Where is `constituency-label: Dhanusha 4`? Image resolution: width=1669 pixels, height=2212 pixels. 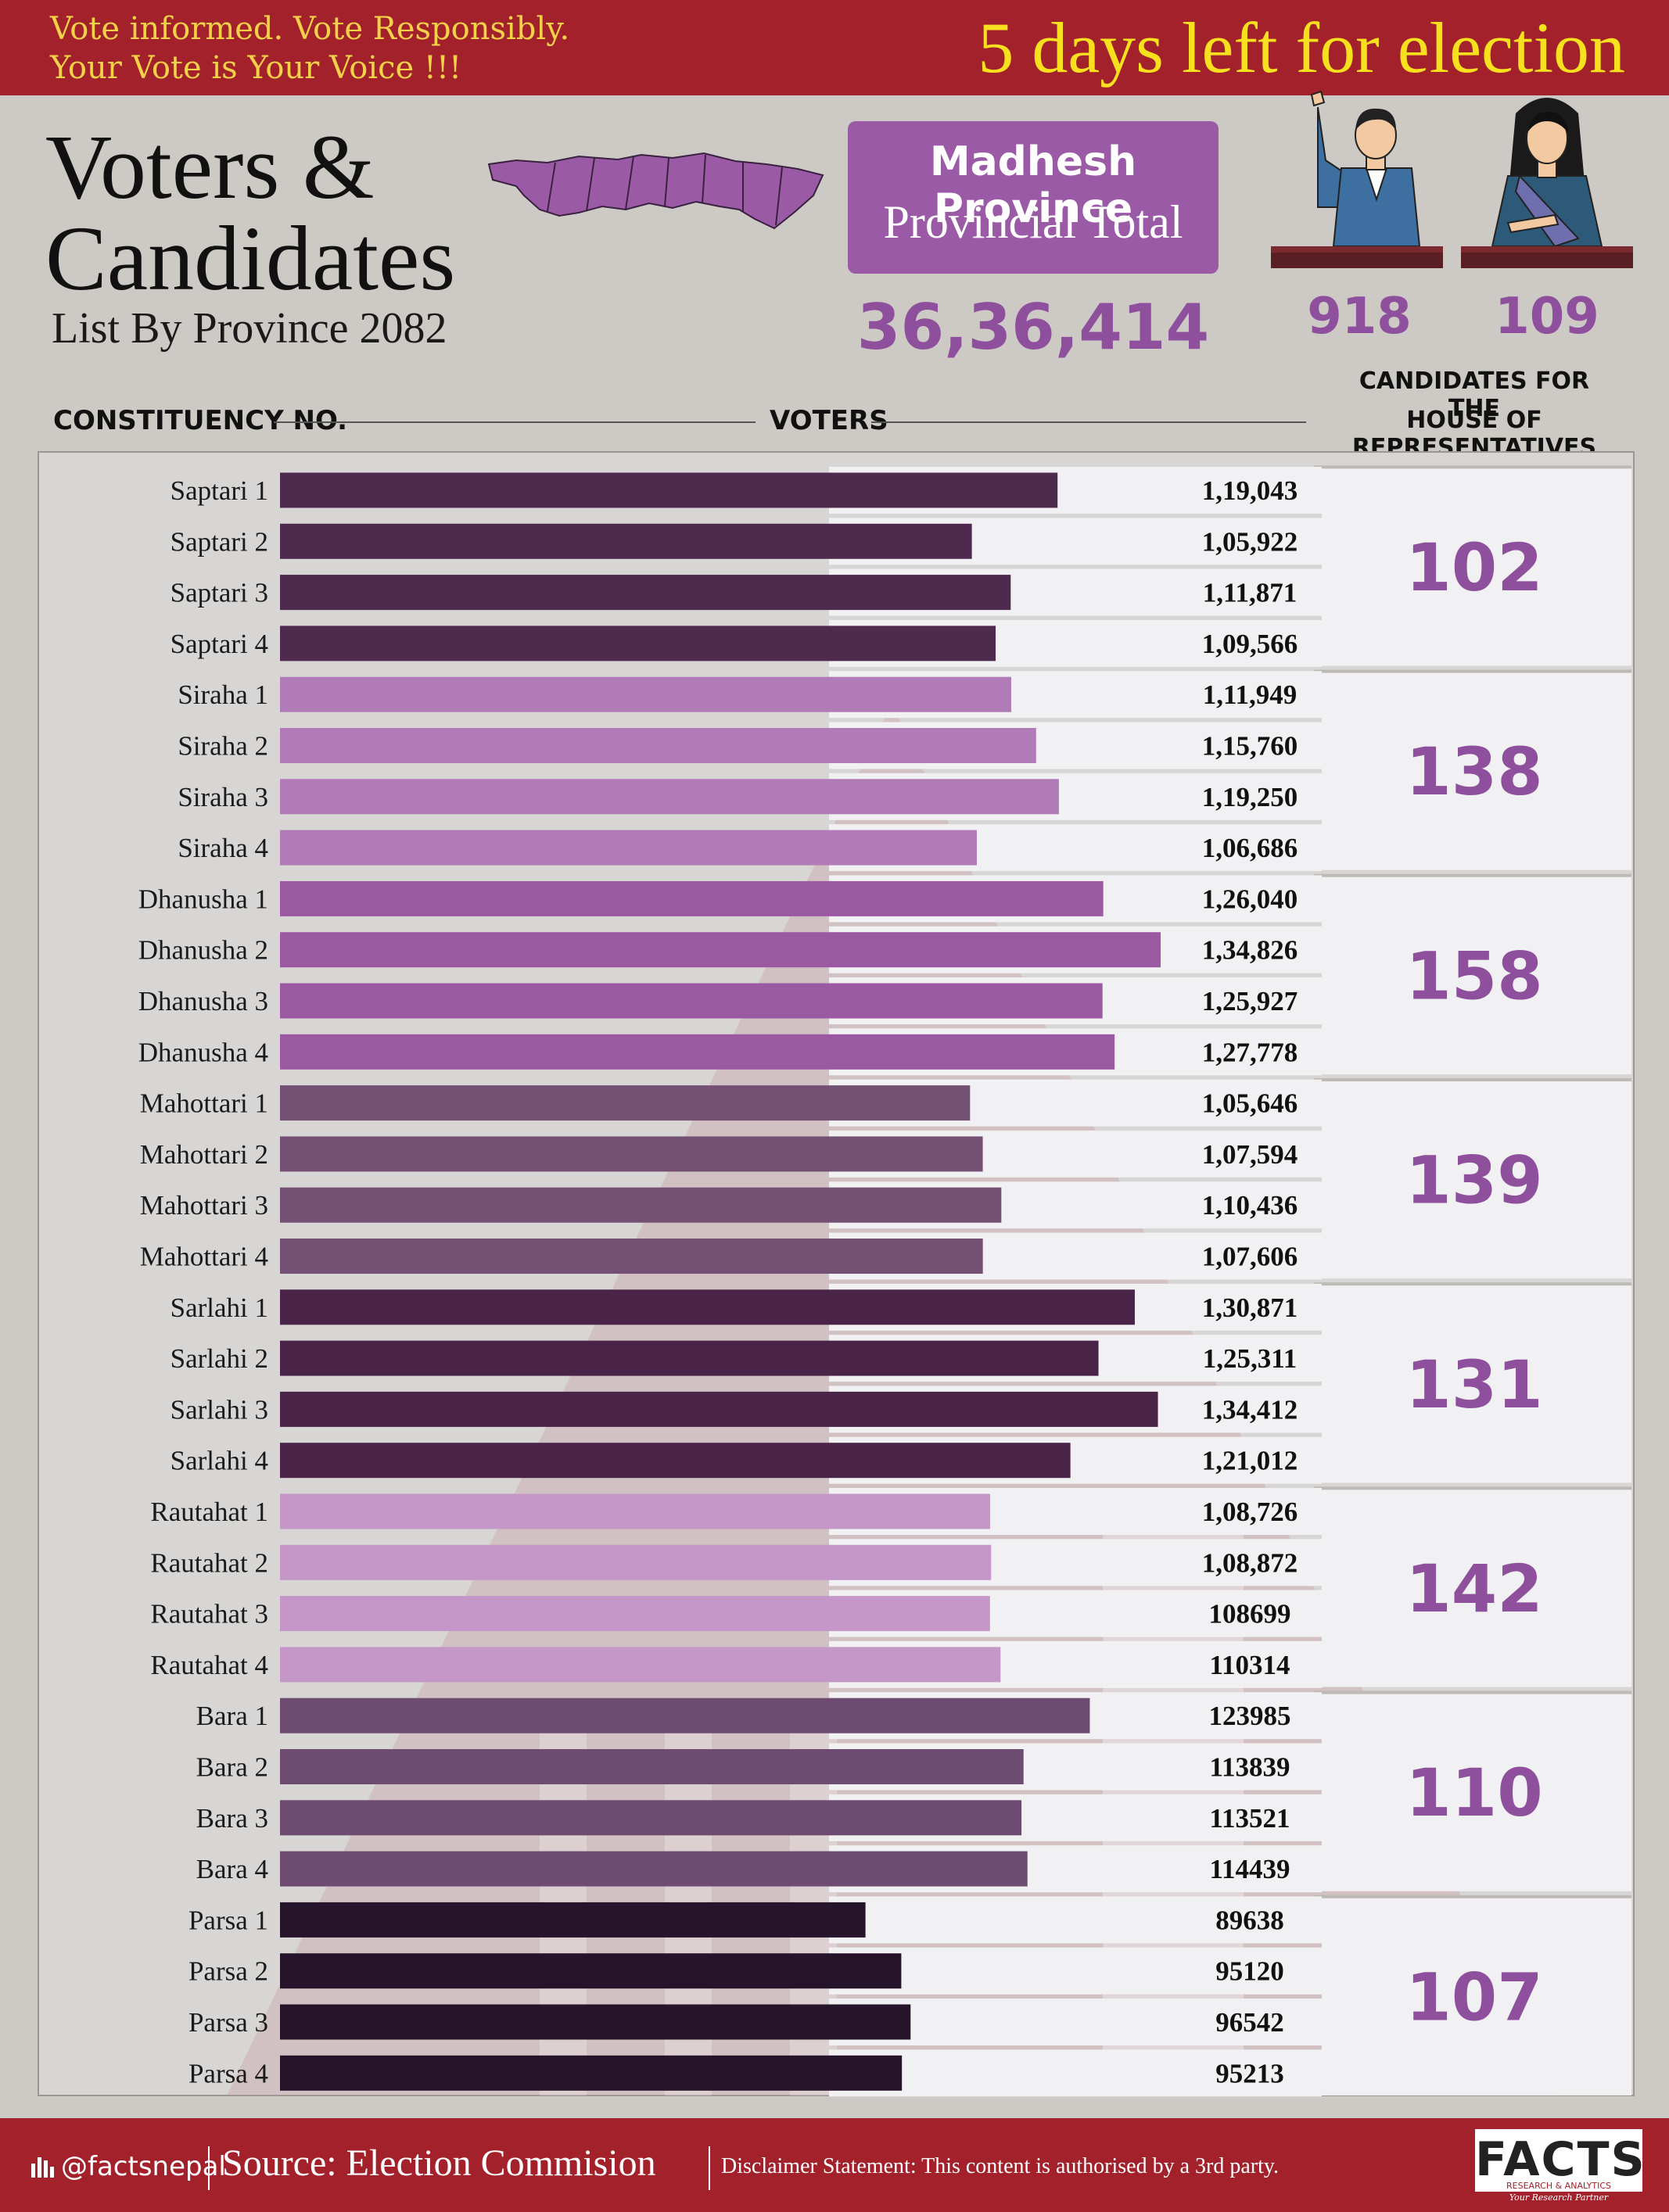
constituency-label: Dhanusha 4 is located at coordinates (203, 1052).